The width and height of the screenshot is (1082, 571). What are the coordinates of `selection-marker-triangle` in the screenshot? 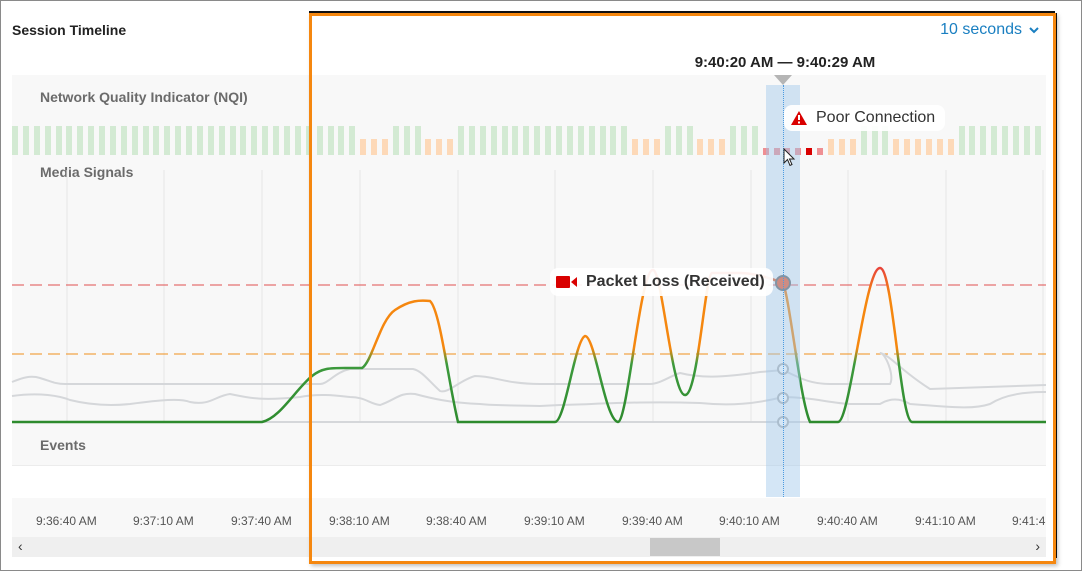 It's located at (783, 80).